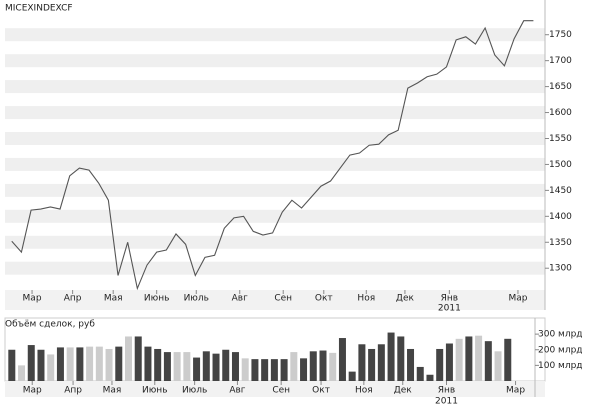 This screenshot has height=406, width=591. Describe the element at coordinates (560, 35) in the screenshot. I see `y-tick-label: 1750` at that location.